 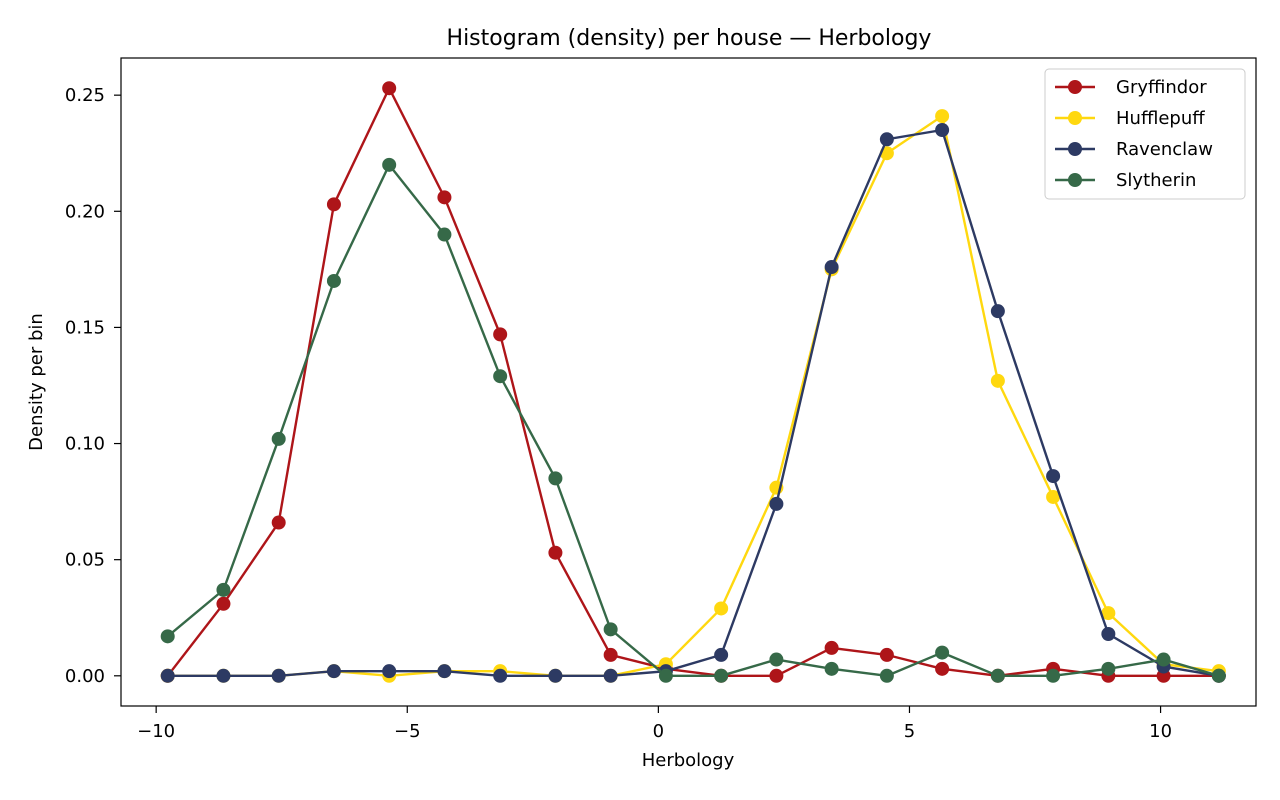 I want to click on legend-label-ravenclaw: Ravenclaw, so click(x=1164, y=149).